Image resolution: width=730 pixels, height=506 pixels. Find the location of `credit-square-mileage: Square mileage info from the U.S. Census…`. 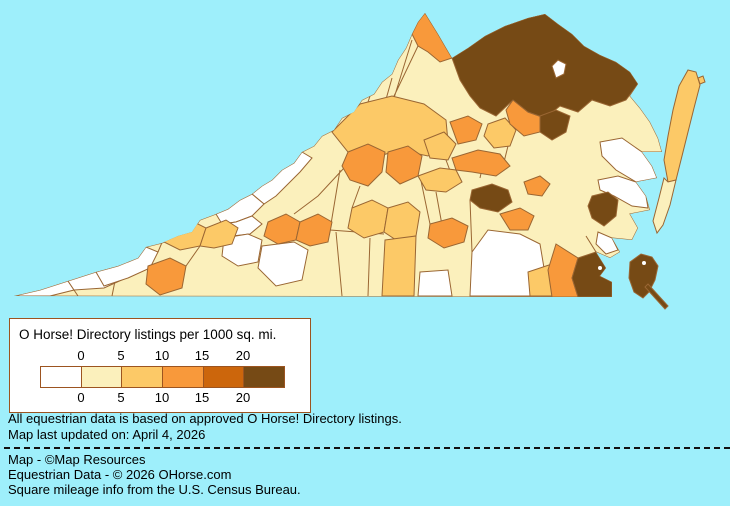

credit-square-mileage: Square mileage info from the U.S. Census… is located at coordinates (154, 489).